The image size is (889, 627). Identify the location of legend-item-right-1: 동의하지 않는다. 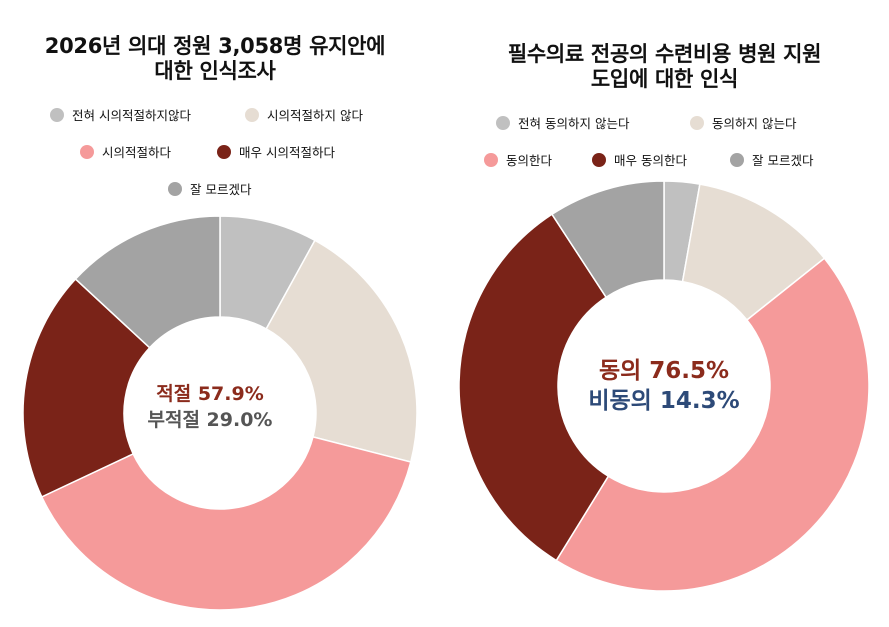
(743, 122).